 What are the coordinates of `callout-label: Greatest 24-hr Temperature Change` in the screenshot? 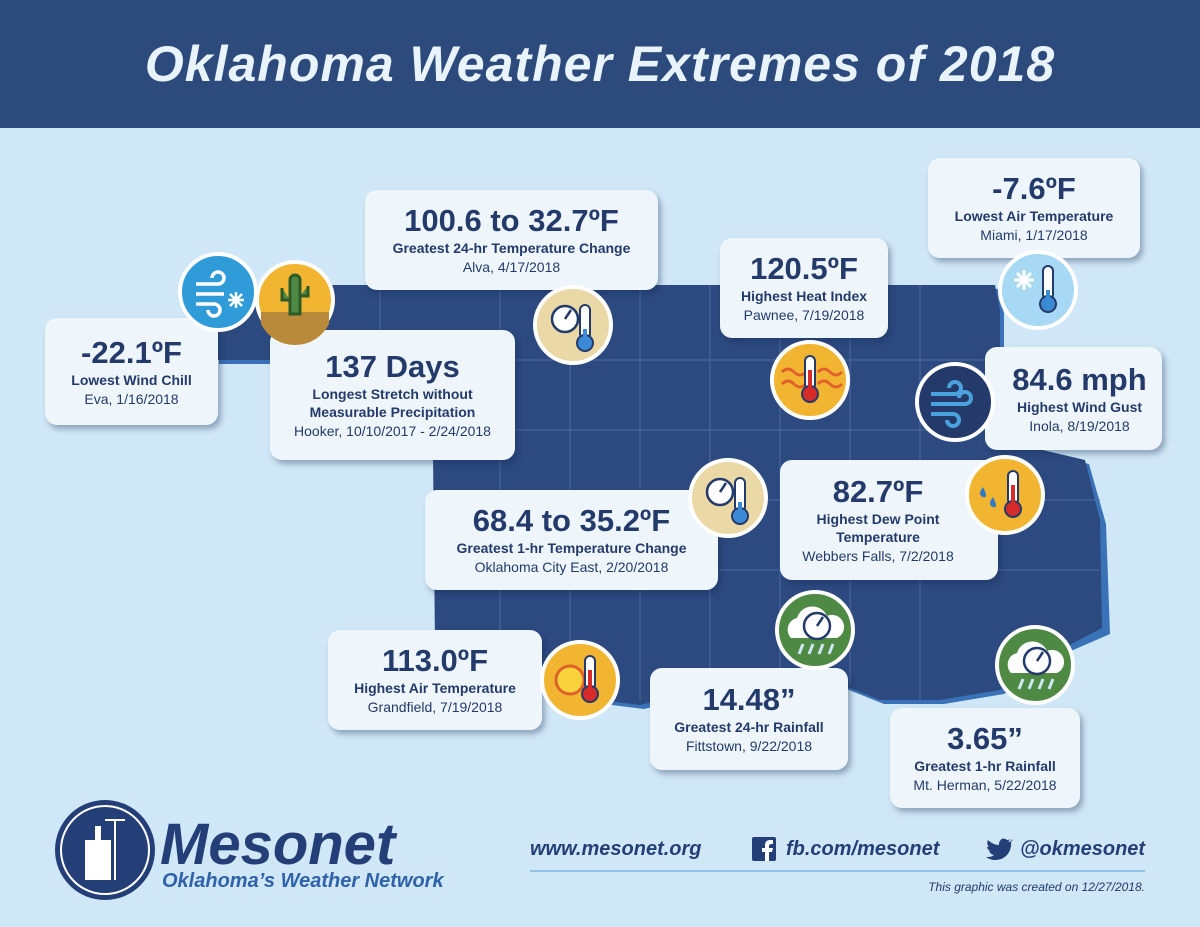 It's located at (511, 248).